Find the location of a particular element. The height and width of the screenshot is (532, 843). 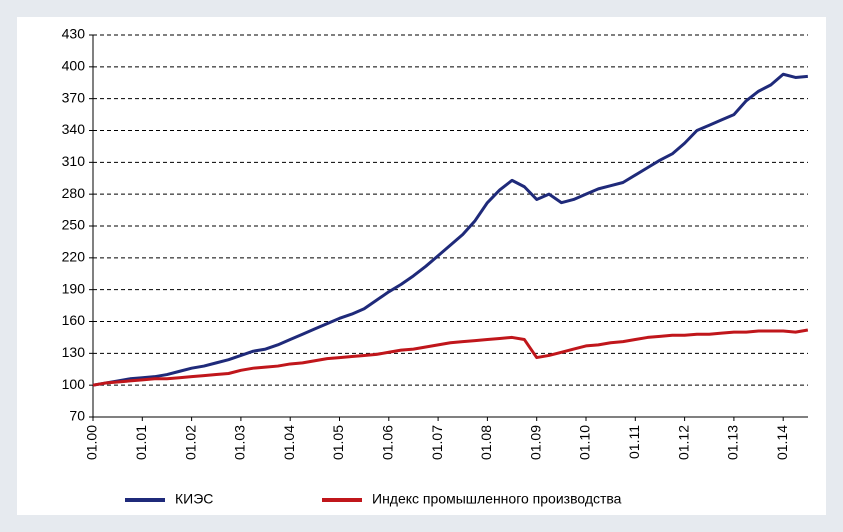

y-tick-label: 70 is located at coordinates (77, 416).